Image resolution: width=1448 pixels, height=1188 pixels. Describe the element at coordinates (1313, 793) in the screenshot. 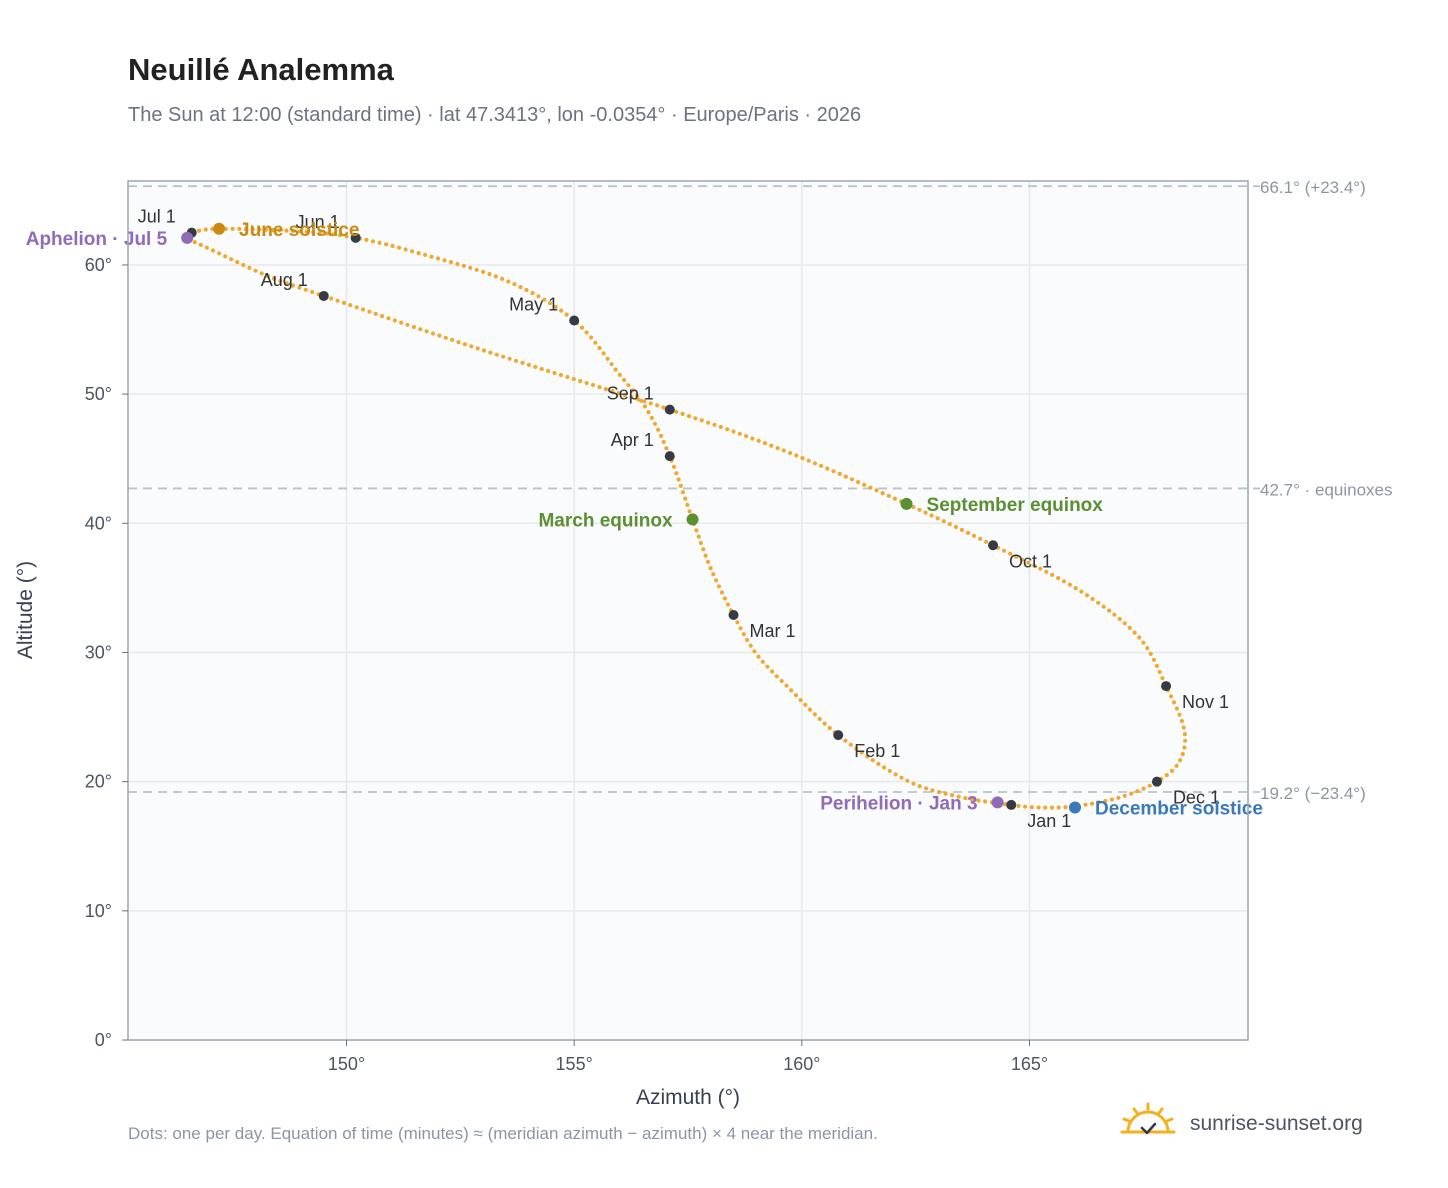

I see `reference-line-label: 19.2° (−23.4°)` at that location.